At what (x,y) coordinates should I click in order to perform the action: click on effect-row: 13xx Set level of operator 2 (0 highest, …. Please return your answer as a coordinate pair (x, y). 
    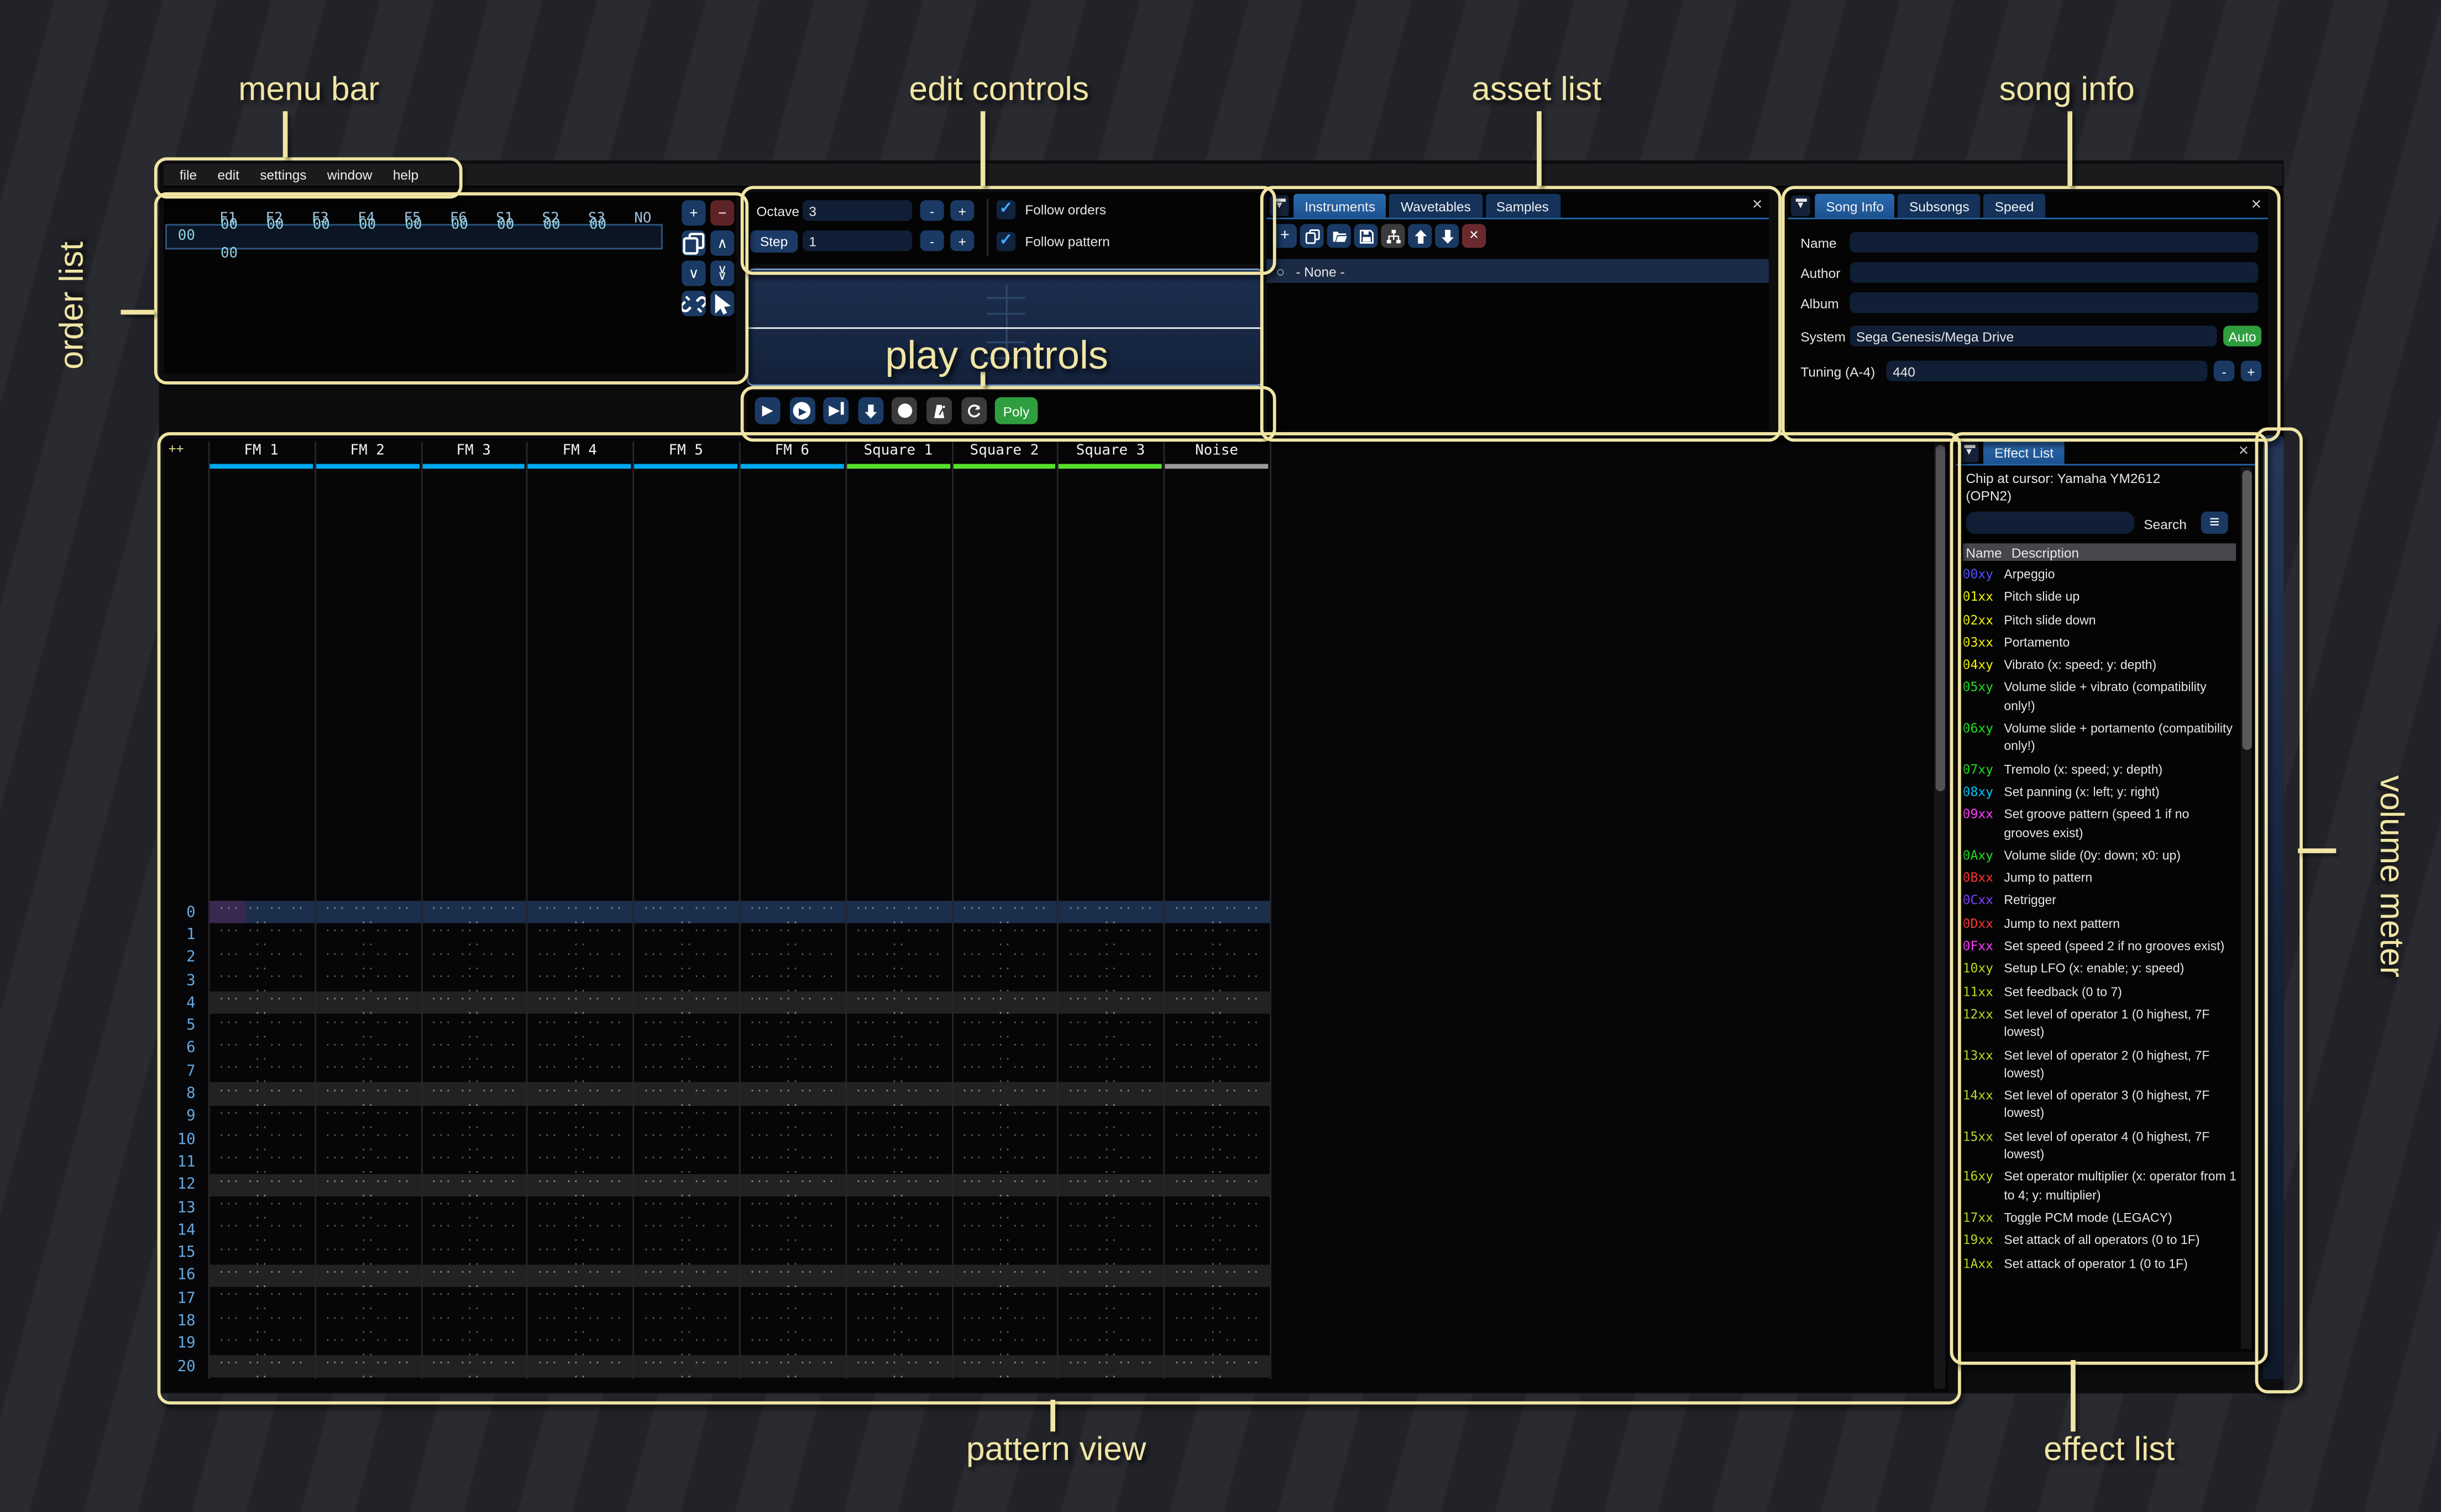
    Looking at the image, I should click on (2100, 1064).